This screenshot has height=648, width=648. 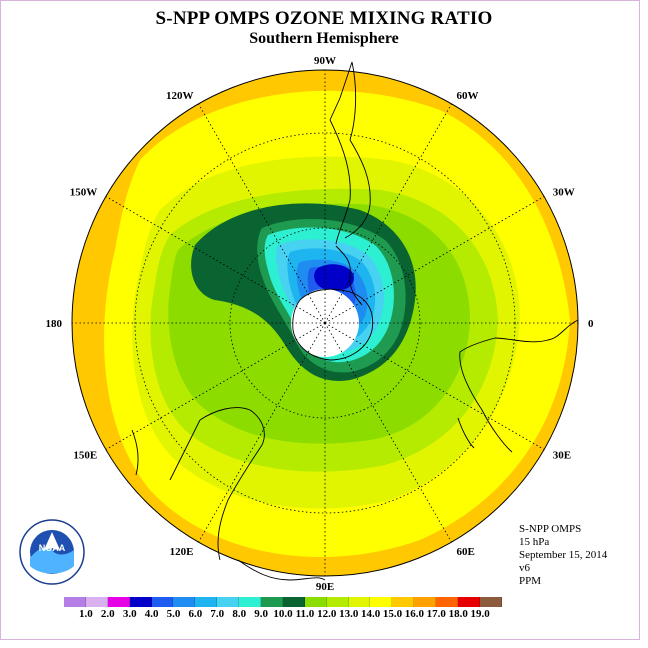 What do you see at coordinates (468, 96) in the screenshot?
I see `longitude-label: 60W` at bounding box center [468, 96].